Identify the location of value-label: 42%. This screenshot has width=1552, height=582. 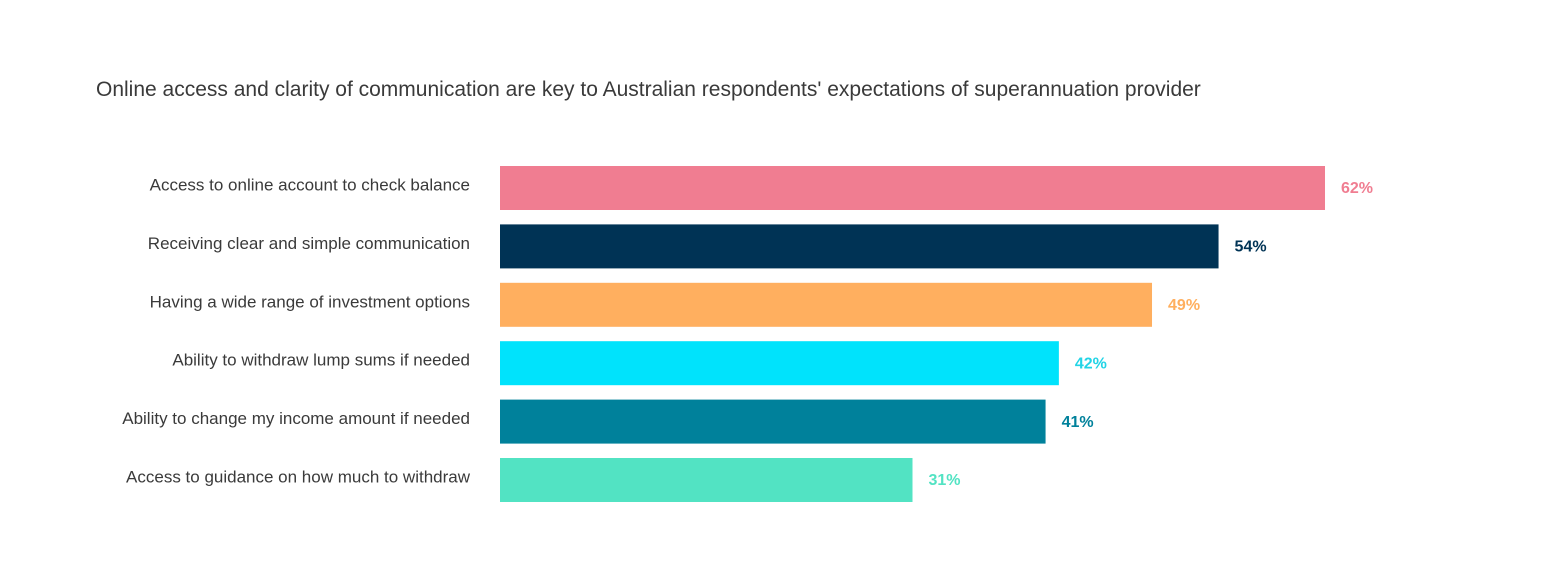
(1091, 363).